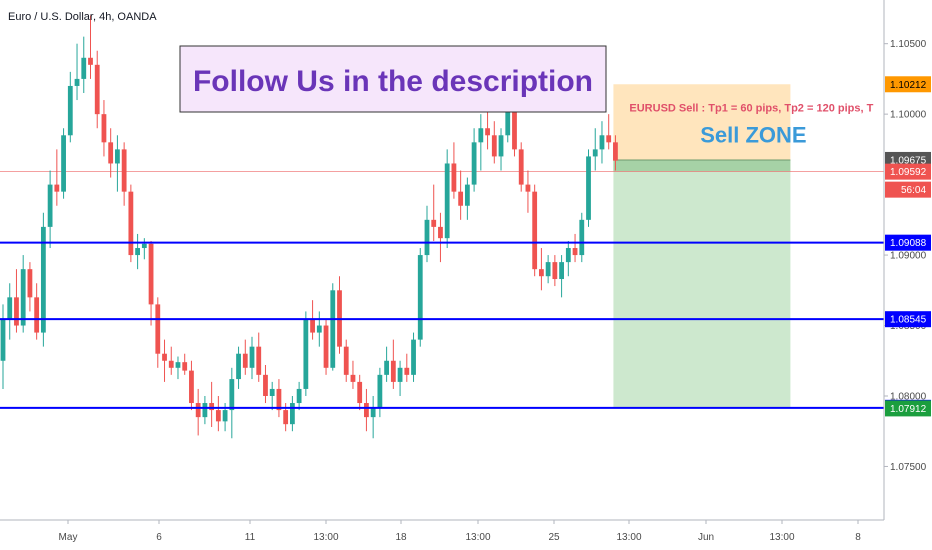 The width and height of the screenshot is (932, 550). Describe the element at coordinates (706, 537) in the screenshot. I see `time-tick-label: Jun` at that location.